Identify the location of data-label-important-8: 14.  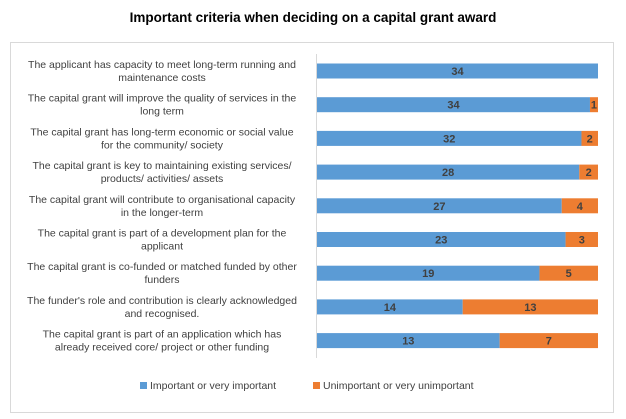
(390, 308).